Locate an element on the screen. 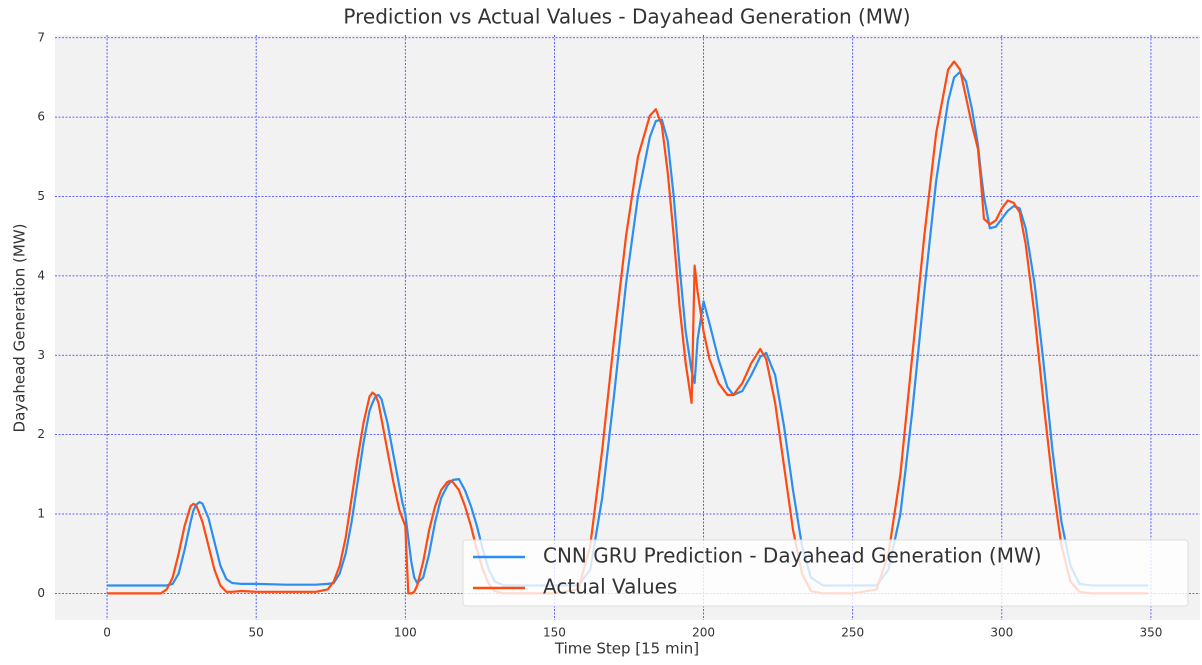 The width and height of the screenshot is (1202, 665). x-tick-label: 100 is located at coordinates (405, 633).